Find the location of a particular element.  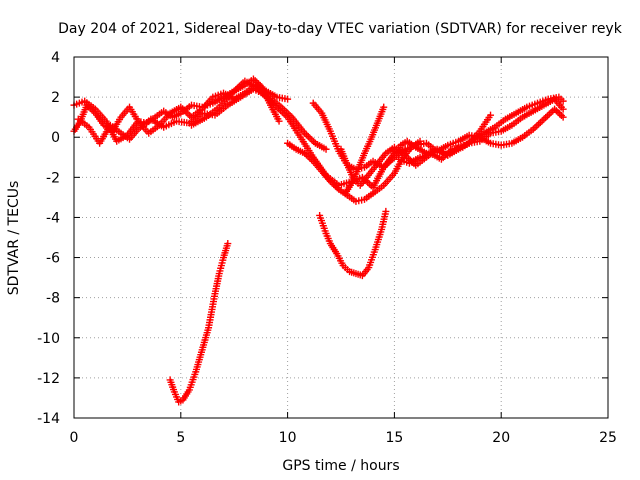

y-tick-label: -10 is located at coordinates (48, 339).